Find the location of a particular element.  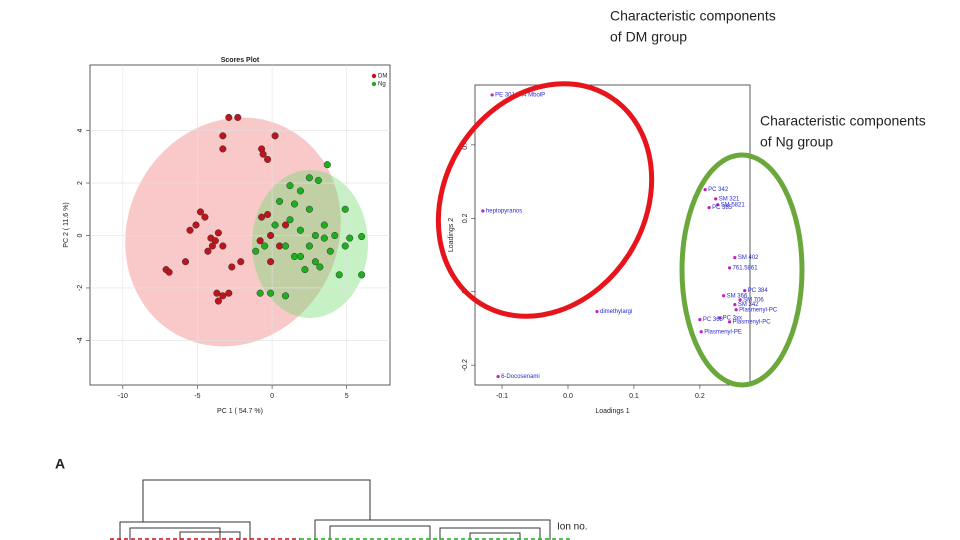

x-tick-label: -5 is located at coordinates (197, 396).